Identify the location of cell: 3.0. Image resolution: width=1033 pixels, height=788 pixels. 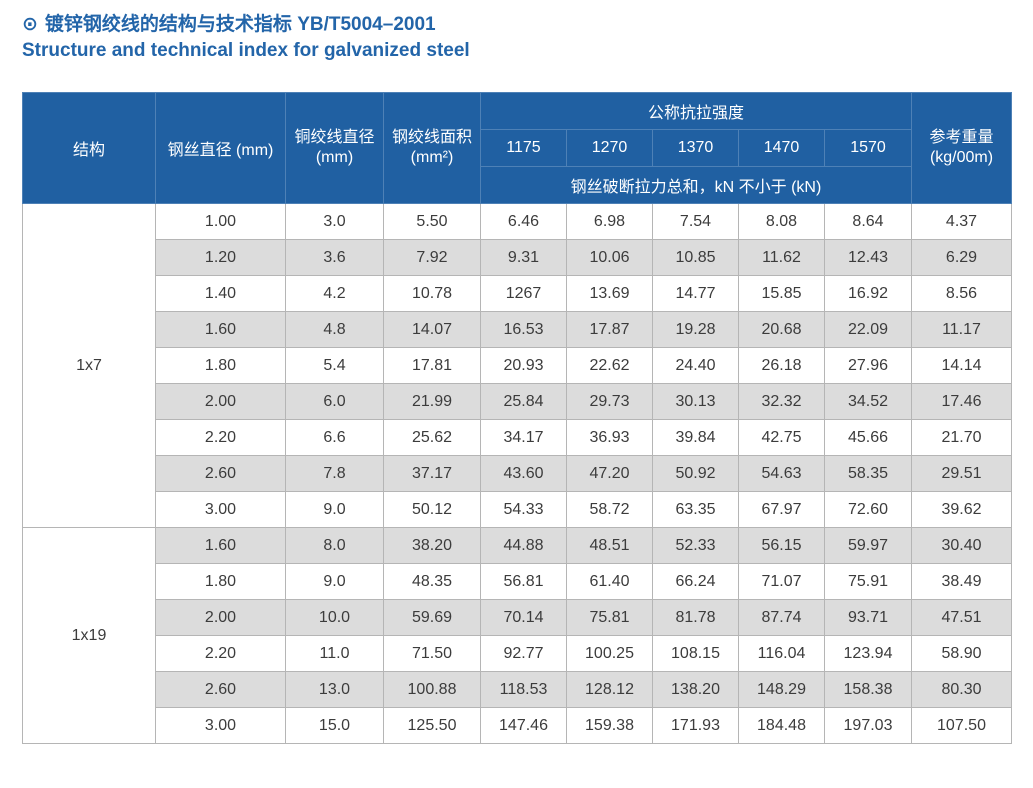
(334, 221).